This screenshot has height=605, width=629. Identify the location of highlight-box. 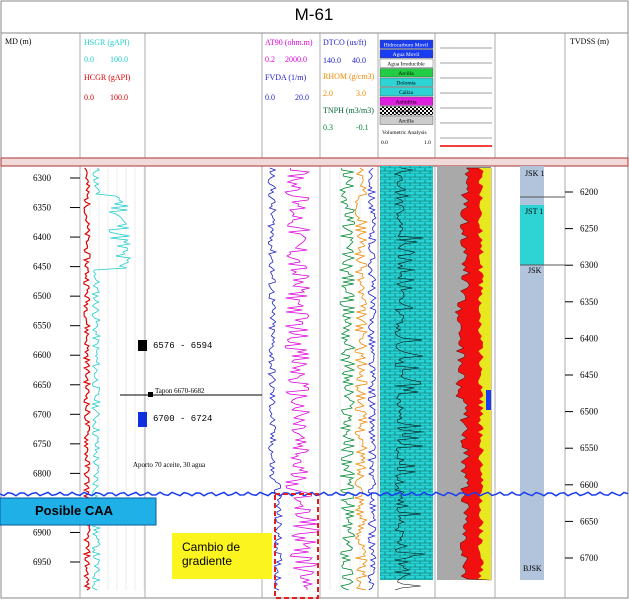
(296, 546).